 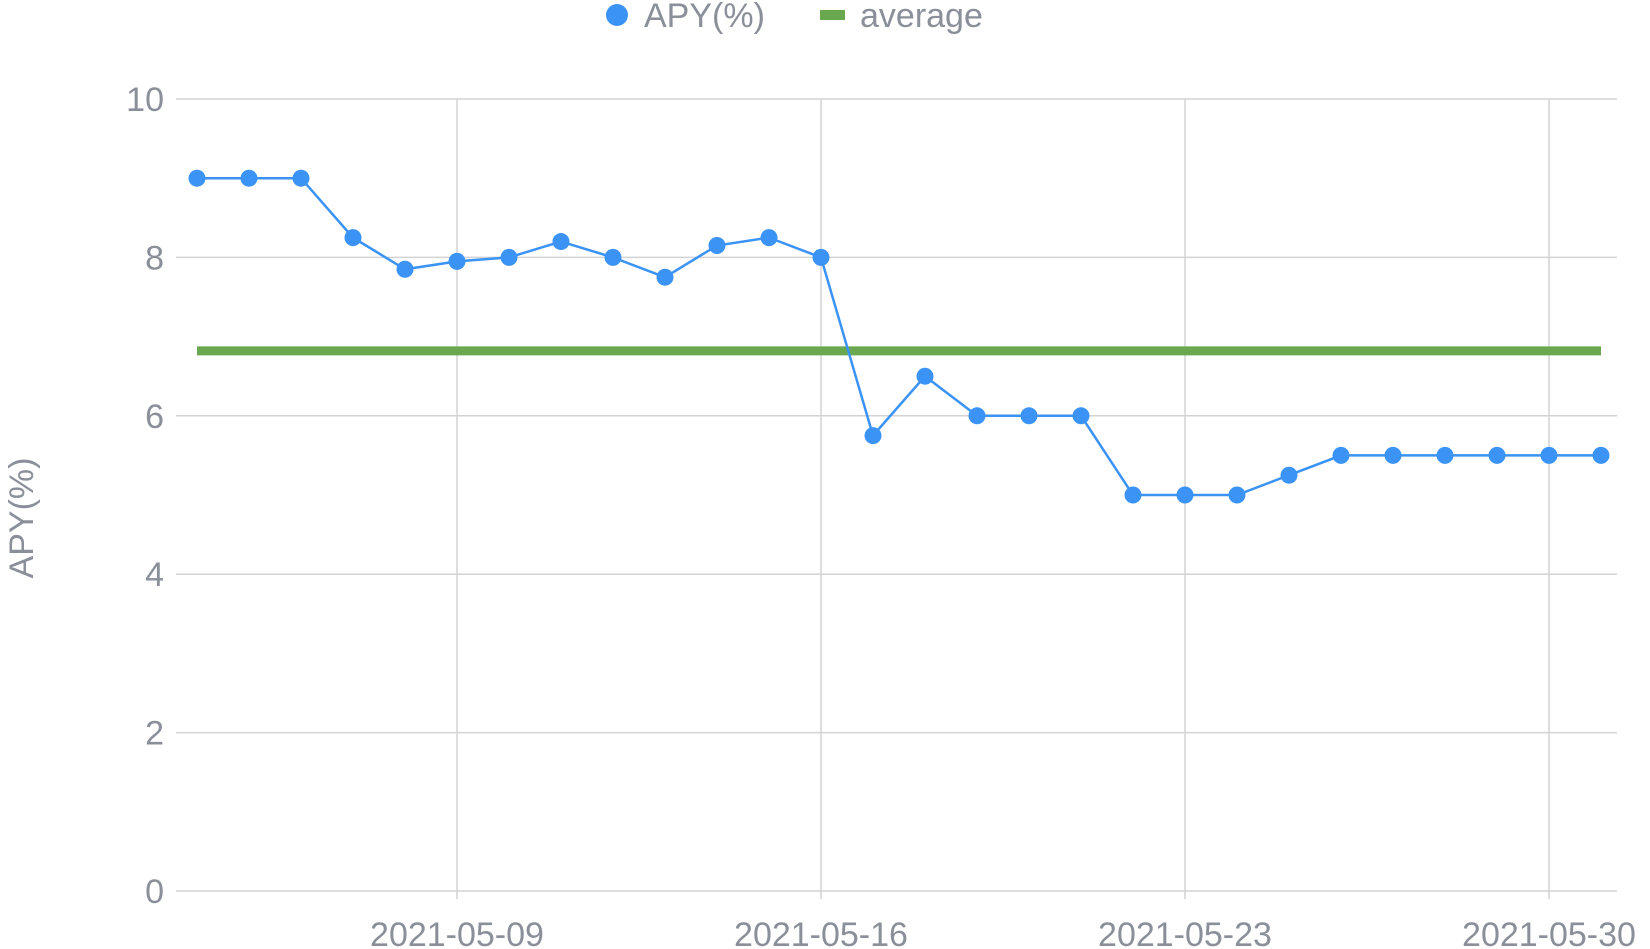 I want to click on legend-apy-label: APY(%), so click(x=704, y=17).